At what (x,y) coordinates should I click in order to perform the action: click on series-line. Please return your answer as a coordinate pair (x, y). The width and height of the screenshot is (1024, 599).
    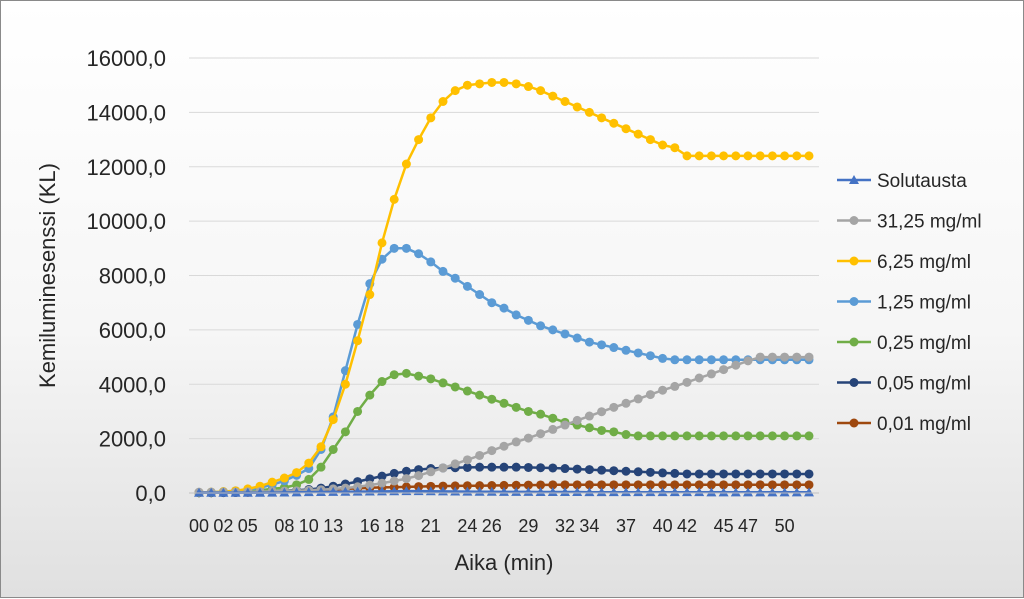
    Looking at the image, I should click on (504, 424).